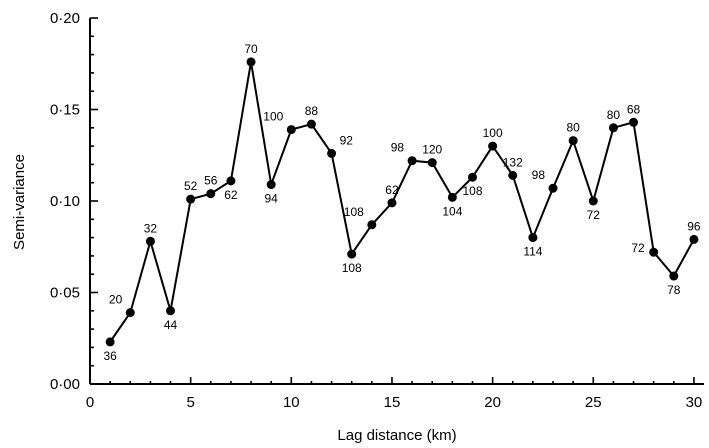  I want to click on y-tick-label: 0·15, so click(65, 110).